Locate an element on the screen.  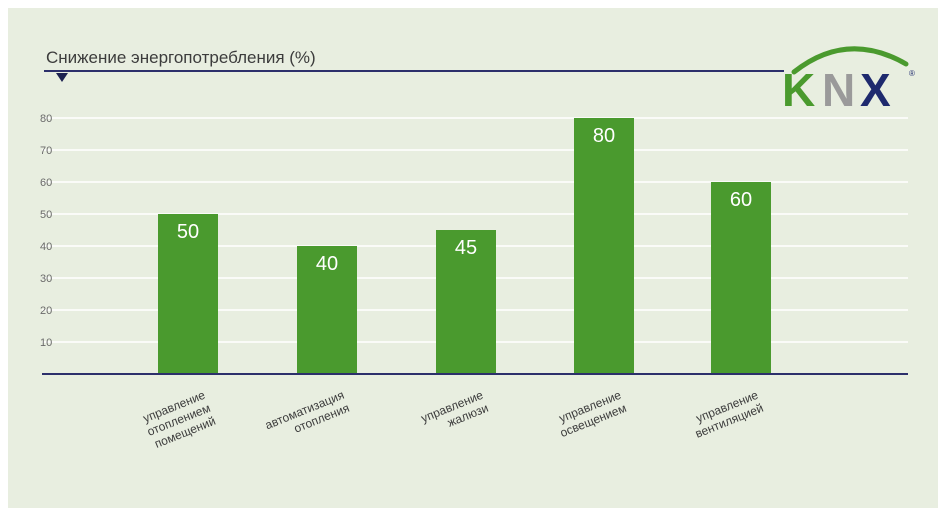
y-tick-label: 50 is located at coordinates (46, 215).